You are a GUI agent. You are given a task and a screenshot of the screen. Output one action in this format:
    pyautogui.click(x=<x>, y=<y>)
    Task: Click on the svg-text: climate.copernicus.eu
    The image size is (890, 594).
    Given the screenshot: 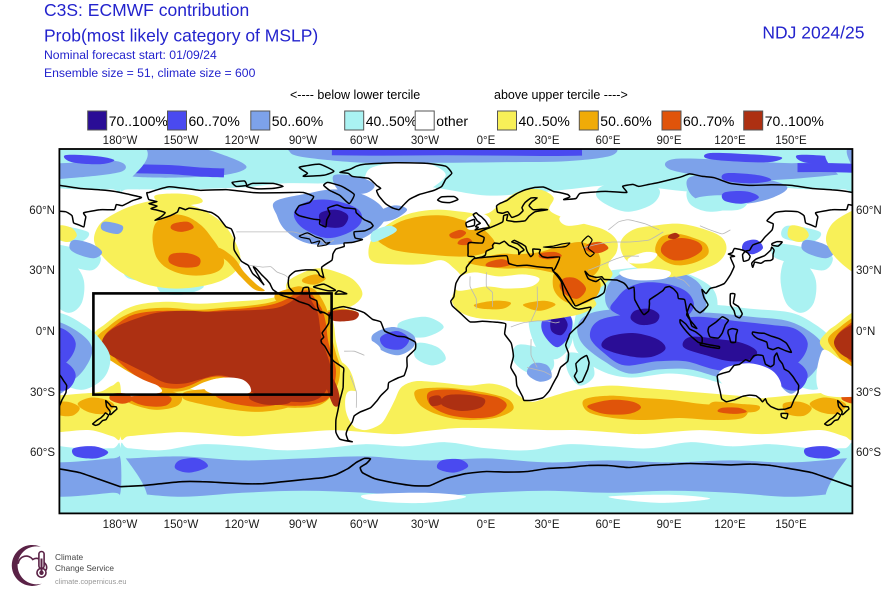 What is the action you would take?
    pyautogui.click(x=90, y=581)
    